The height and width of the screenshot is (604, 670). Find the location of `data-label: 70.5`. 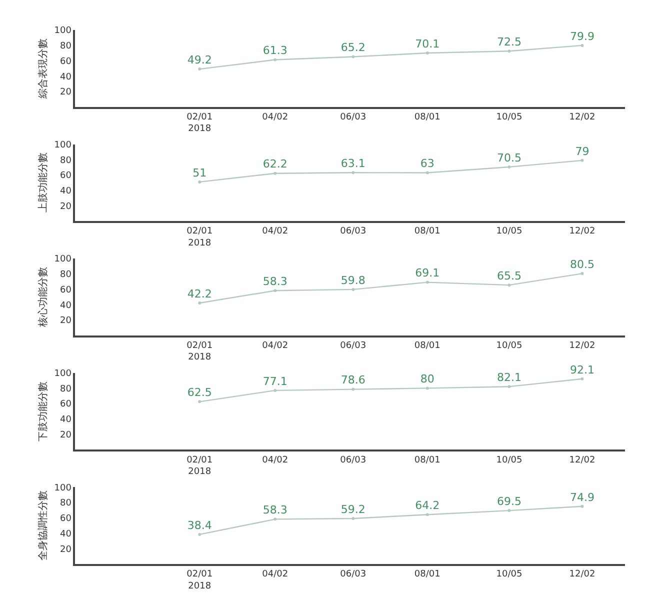

data-label: 70.5 is located at coordinates (509, 157).